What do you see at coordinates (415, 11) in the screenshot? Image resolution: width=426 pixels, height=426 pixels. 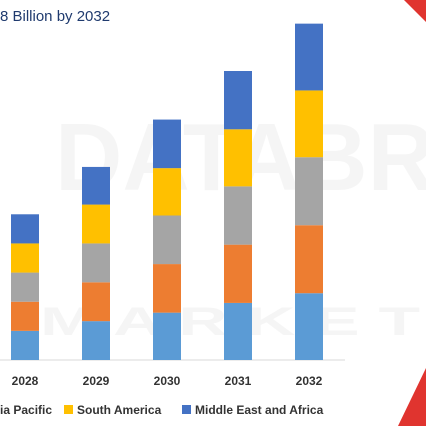 I see `accent-shape-top-right` at bounding box center [415, 11].